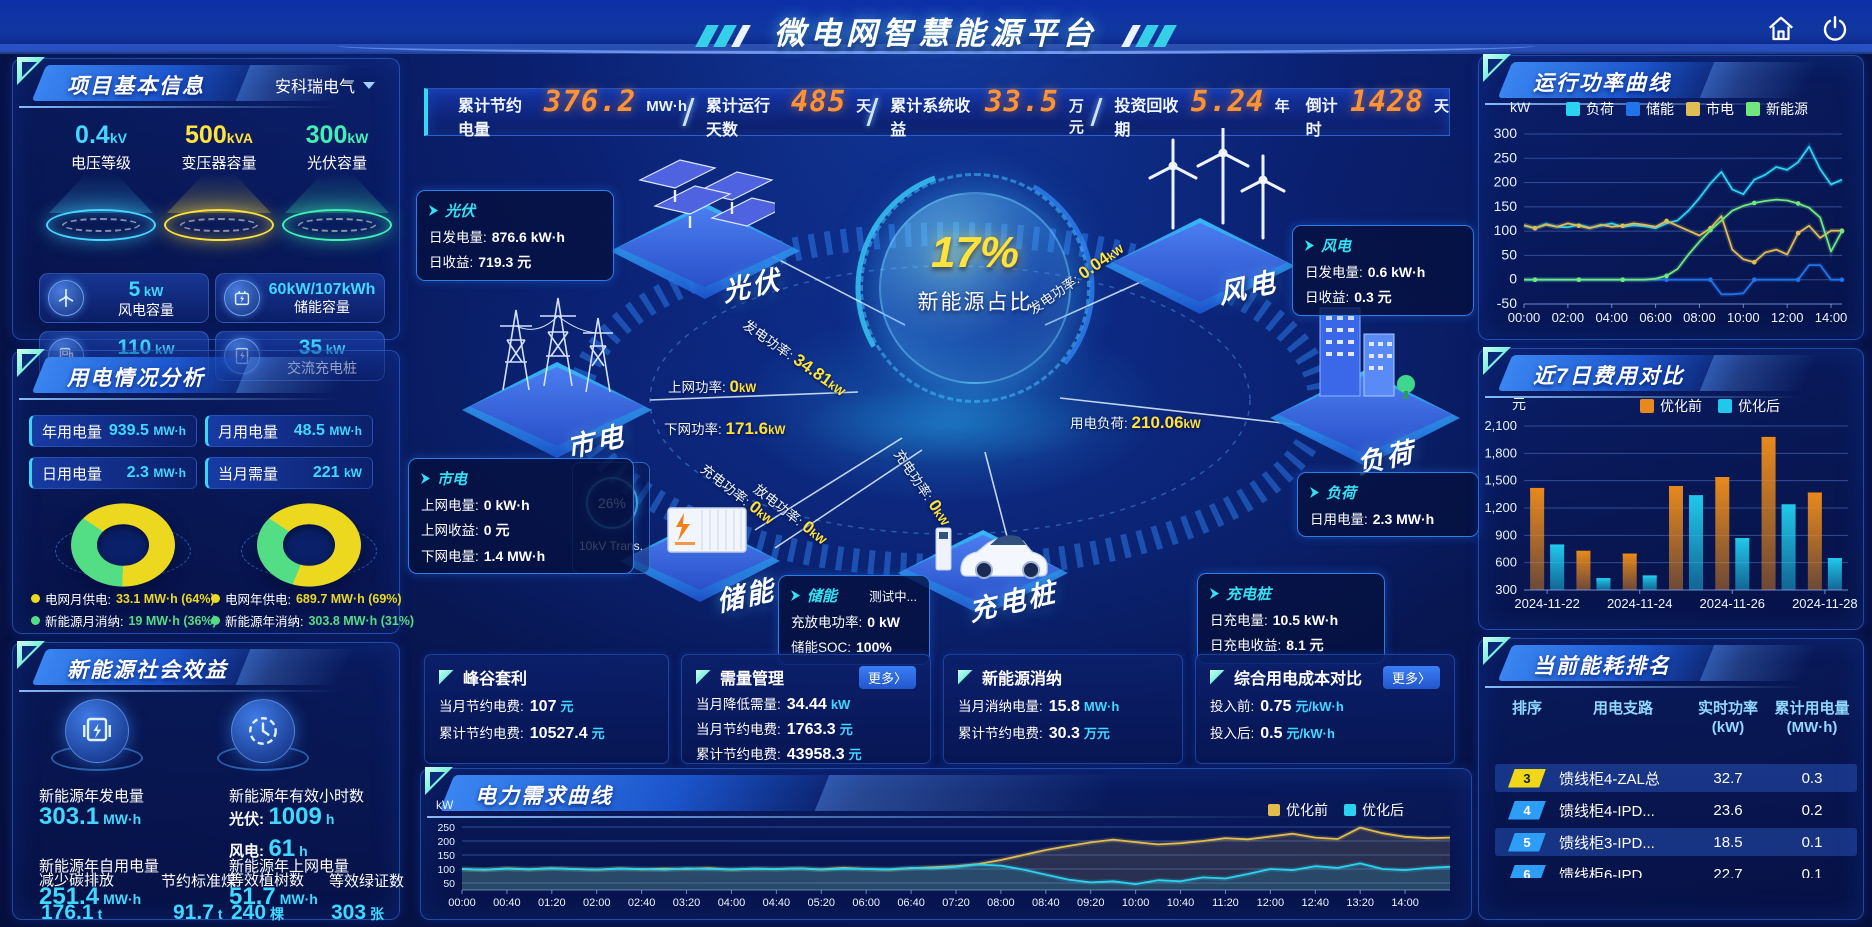 The height and width of the screenshot is (927, 1872). Describe the element at coordinates (147, 670) in the screenshot. I see `panel-title: 新能源社会效益` at that location.